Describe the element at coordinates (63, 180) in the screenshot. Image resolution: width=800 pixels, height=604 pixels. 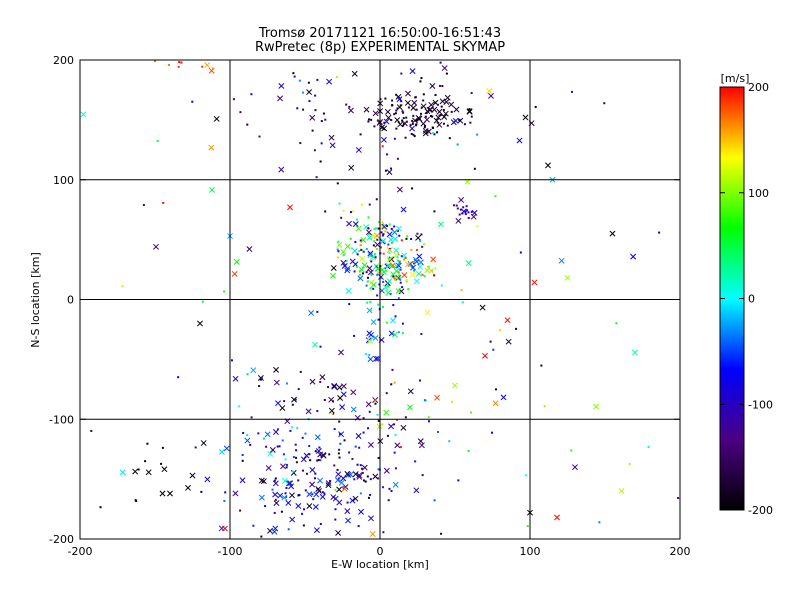
I see `y-tick-label: 100` at that location.